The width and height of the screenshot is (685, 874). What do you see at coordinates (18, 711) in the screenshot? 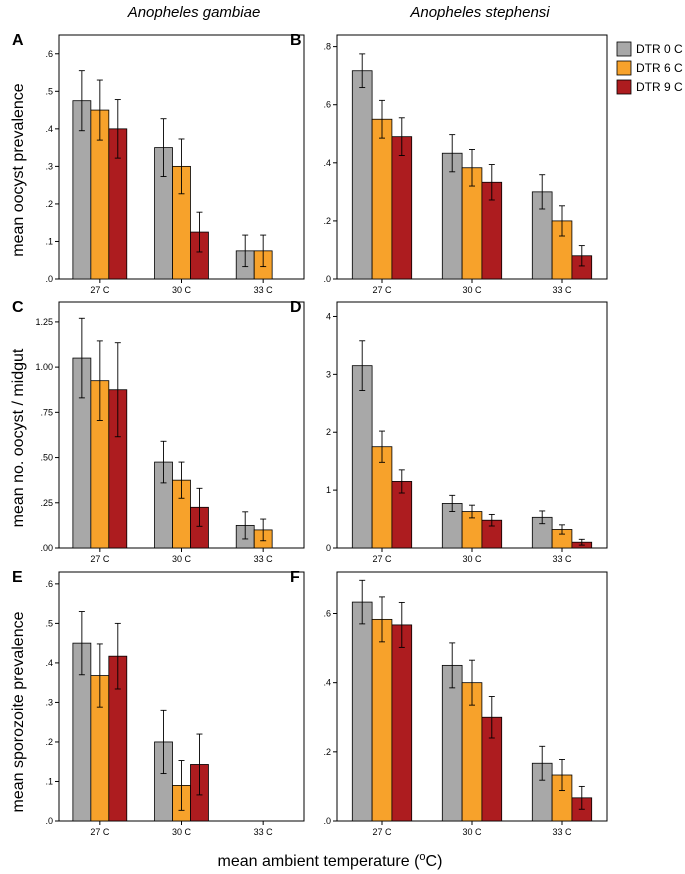
I see `y-axis-label-sporozoite-prevalence: mean sporozoite prevalence` at bounding box center [18, 711].